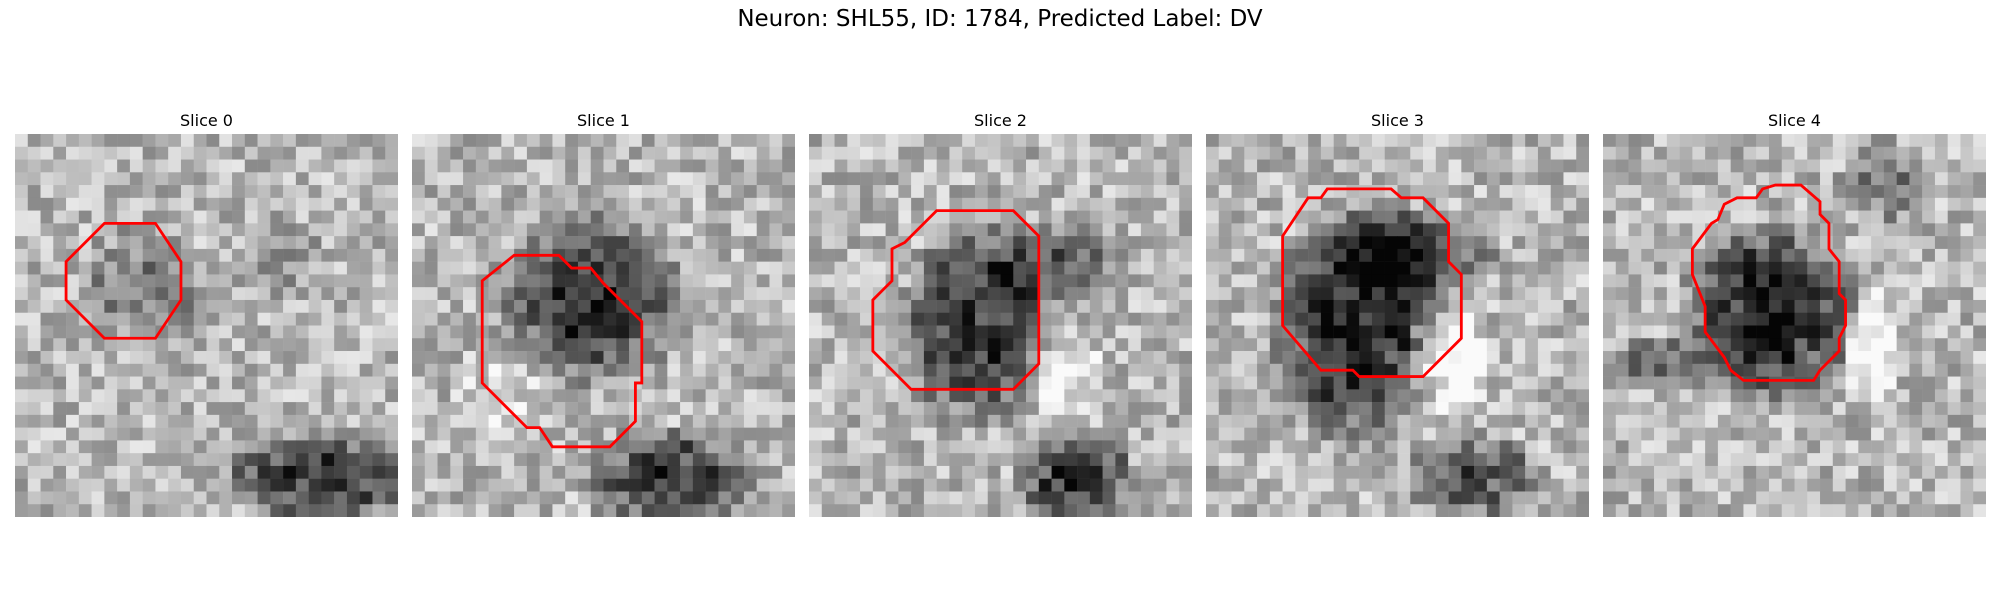 Image resolution: width=2000 pixels, height=600 pixels. Describe the element at coordinates (206, 120) in the screenshot. I see `slice-title-0: Slice 0` at that location.